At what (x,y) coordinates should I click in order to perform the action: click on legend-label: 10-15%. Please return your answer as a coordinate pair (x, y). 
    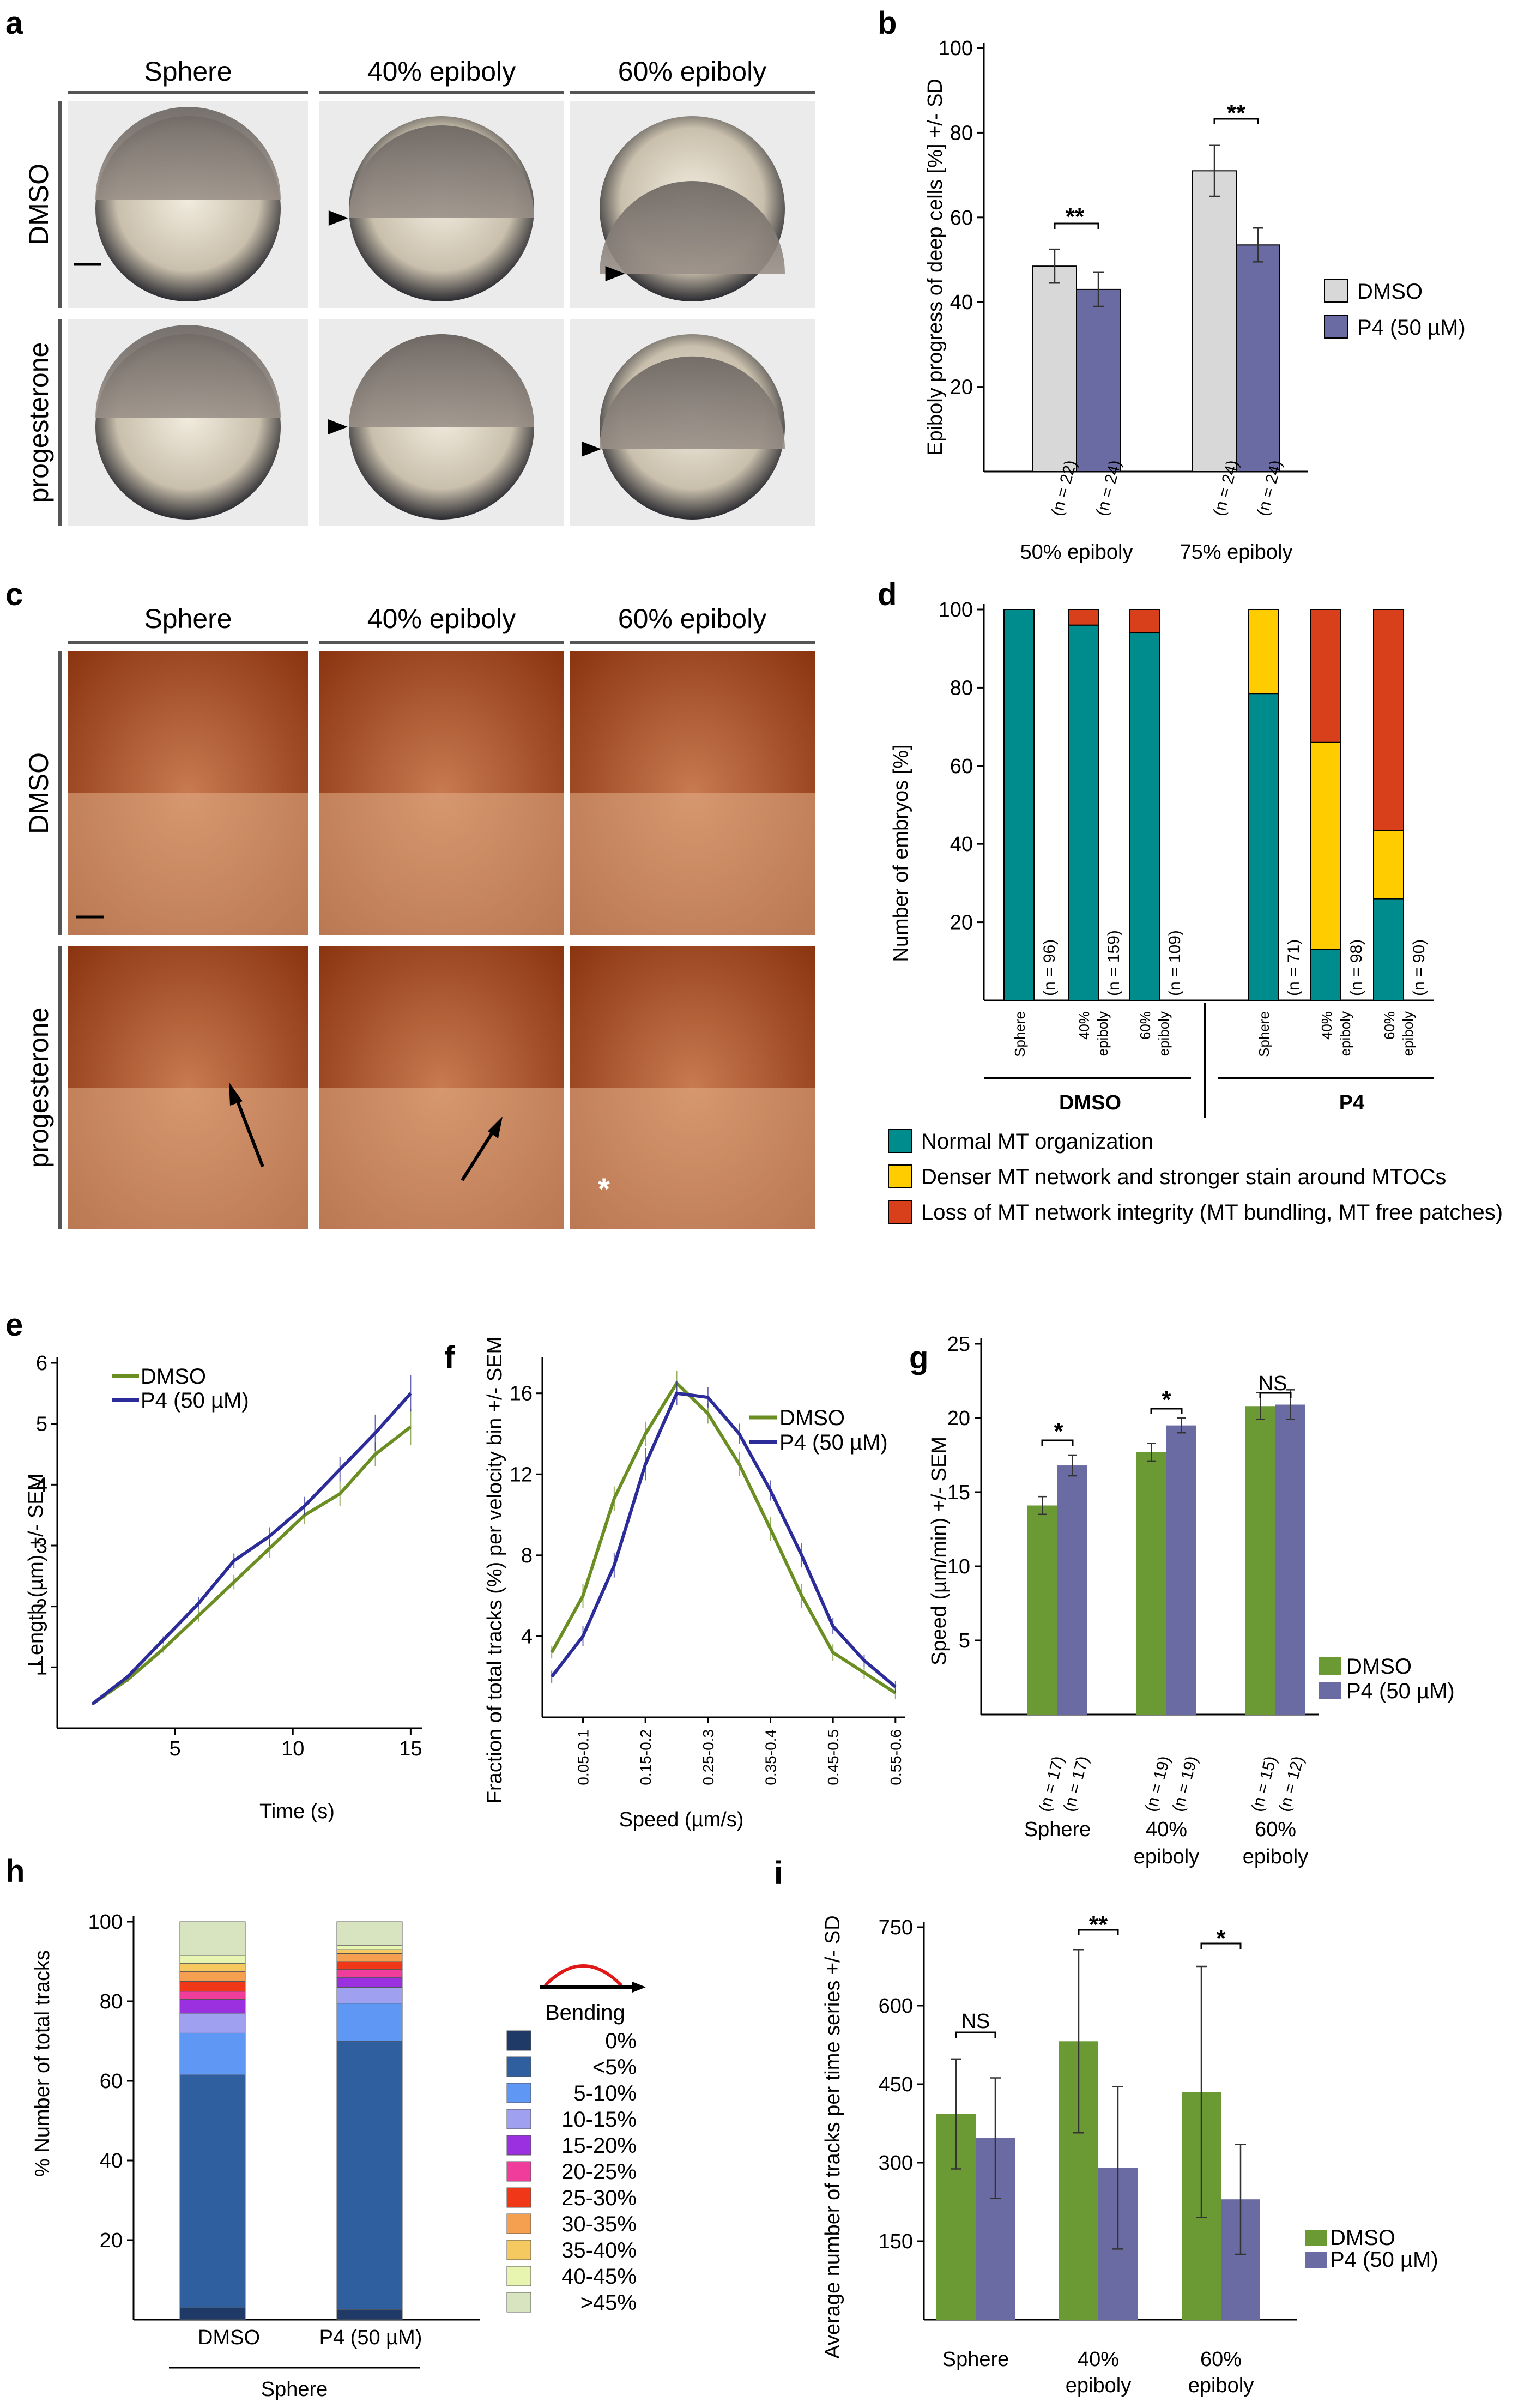
    Looking at the image, I should click on (599, 2120).